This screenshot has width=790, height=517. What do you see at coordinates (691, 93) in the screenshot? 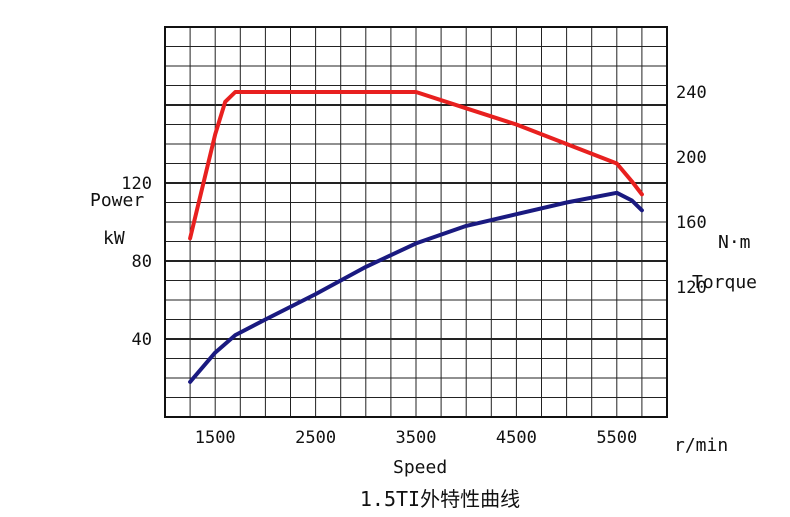
I see `right-y-tick-label: 240` at bounding box center [691, 93].